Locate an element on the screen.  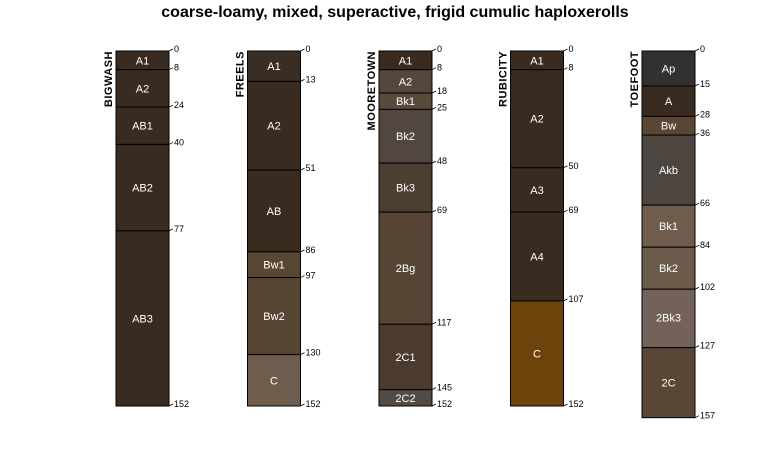
depth-label: 107 is located at coordinates (576, 299).